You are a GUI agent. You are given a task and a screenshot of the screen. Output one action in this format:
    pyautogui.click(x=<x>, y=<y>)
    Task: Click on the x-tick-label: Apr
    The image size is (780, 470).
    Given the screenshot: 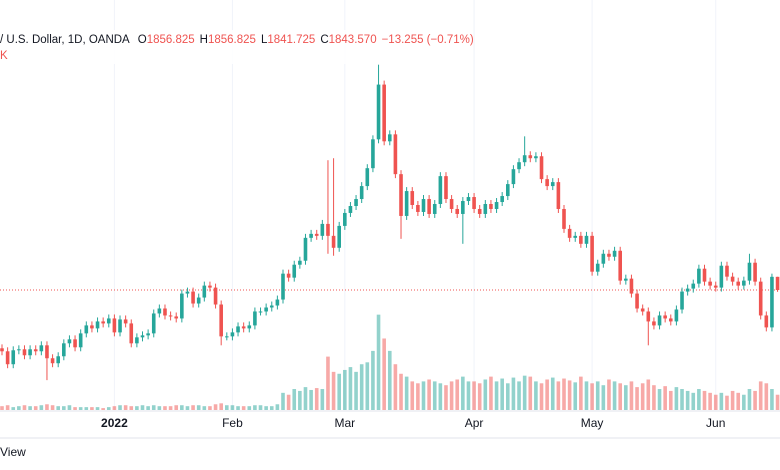 What is the action you would take?
    pyautogui.click(x=474, y=423)
    